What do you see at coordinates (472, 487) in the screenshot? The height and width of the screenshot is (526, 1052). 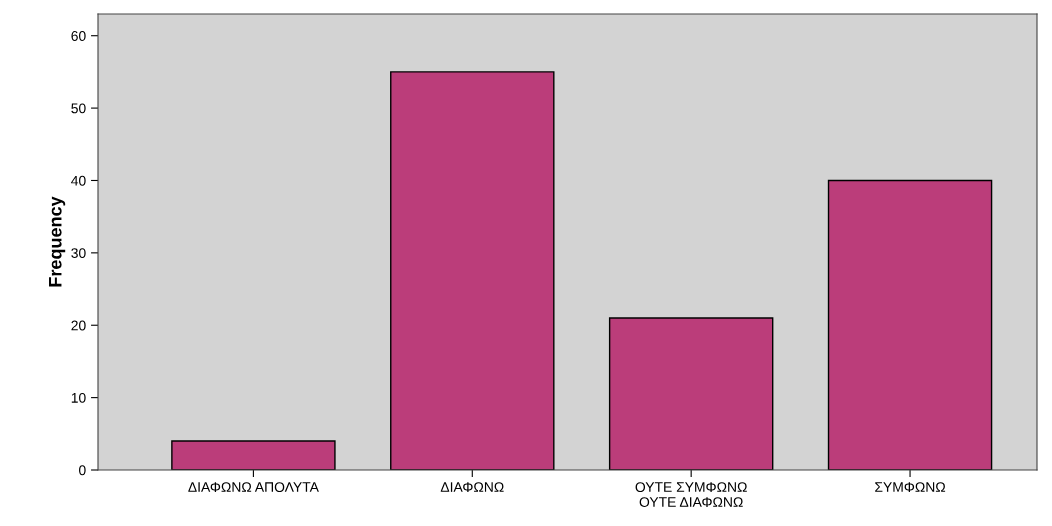 I see `x-tick-label: ΔΙΑΦΩΝΩ` at bounding box center [472, 487].